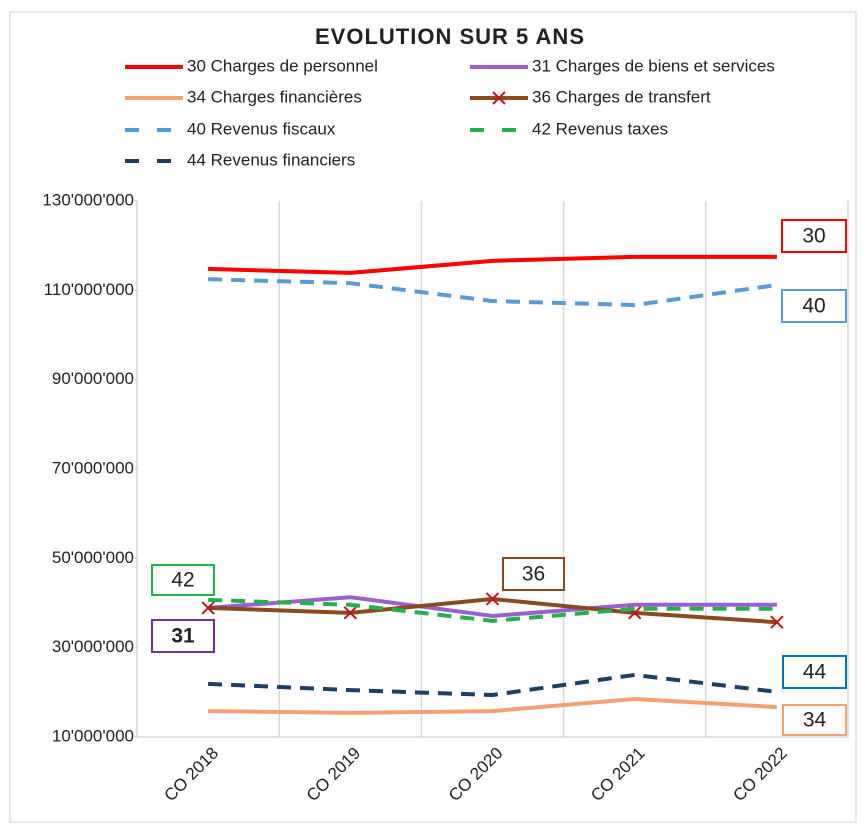 The height and width of the screenshot is (825, 866). What do you see at coordinates (93, 378) in the screenshot?
I see `y-tick-label: 90'000'000` at bounding box center [93, 378].